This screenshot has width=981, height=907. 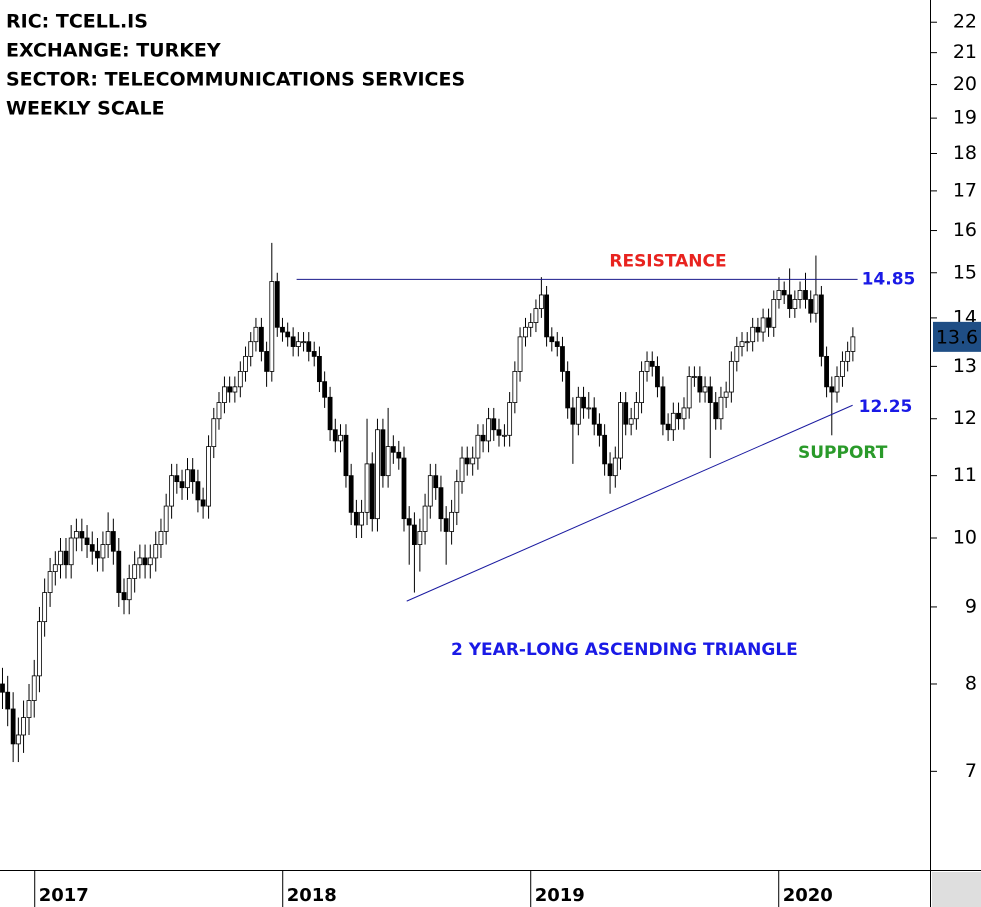 I want to click on y-tick-label: 8, so click(x=971, y=683).